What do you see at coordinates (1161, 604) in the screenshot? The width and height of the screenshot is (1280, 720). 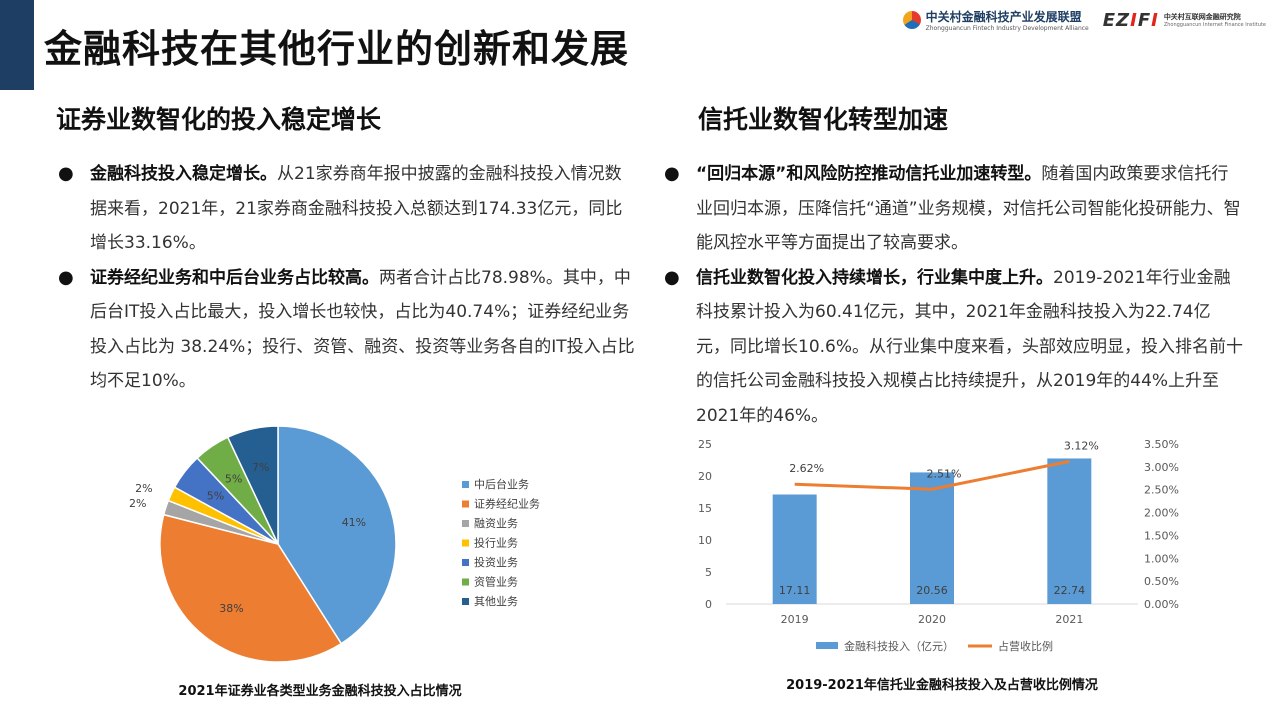 I see `y-right-tick: 0.00%` at bounding box center [1161, 604].